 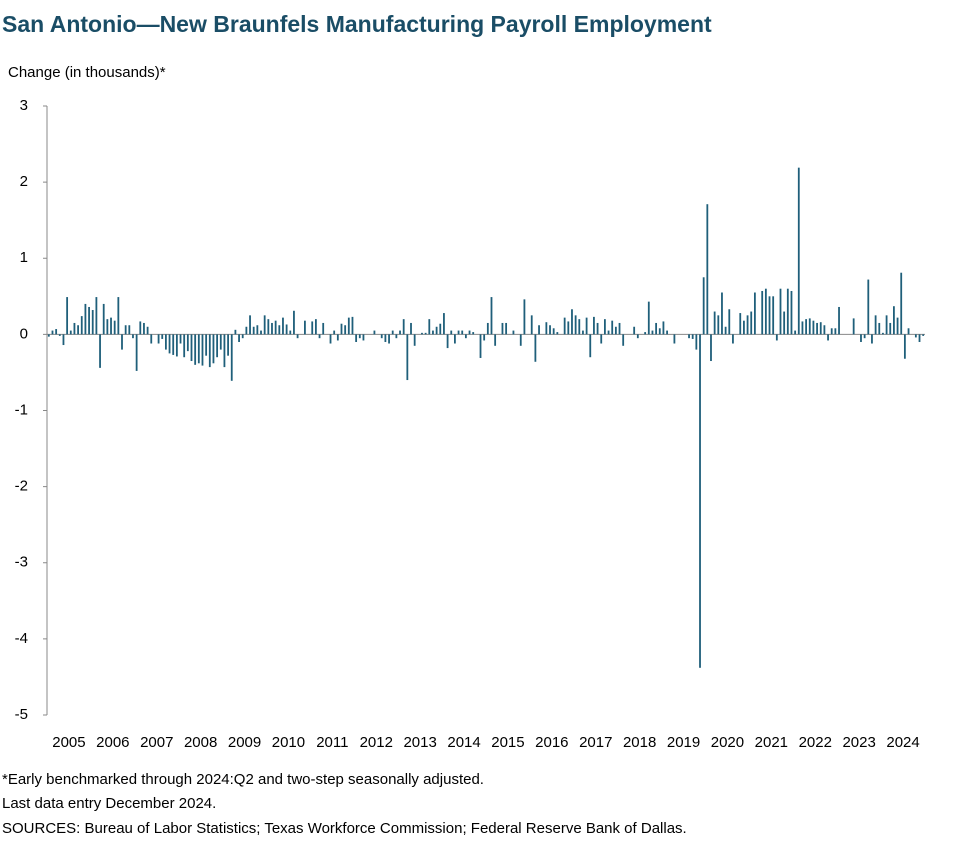 What do you see at coordinates (551, 742) in the screenshot?
I see `x-tick-label: 2016` at bounding box center [551, 742].